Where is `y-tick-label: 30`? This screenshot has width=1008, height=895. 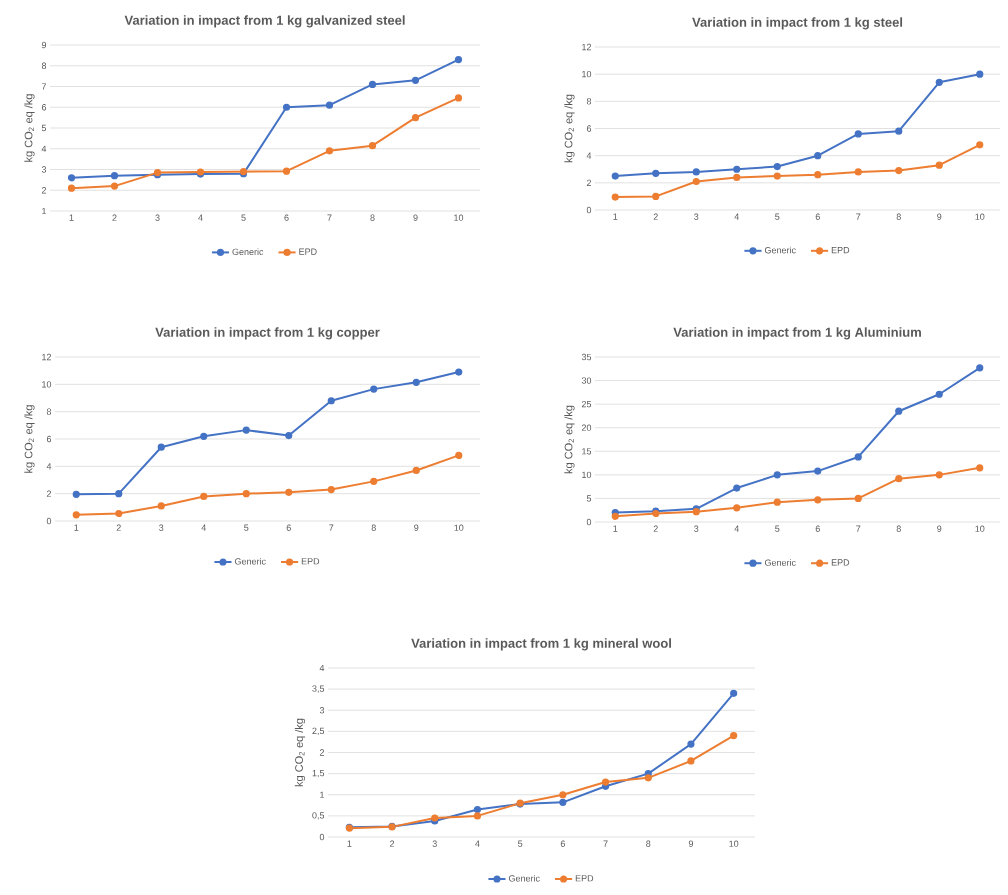 y-tick-label: 30 is located at coordinates (586, 380).